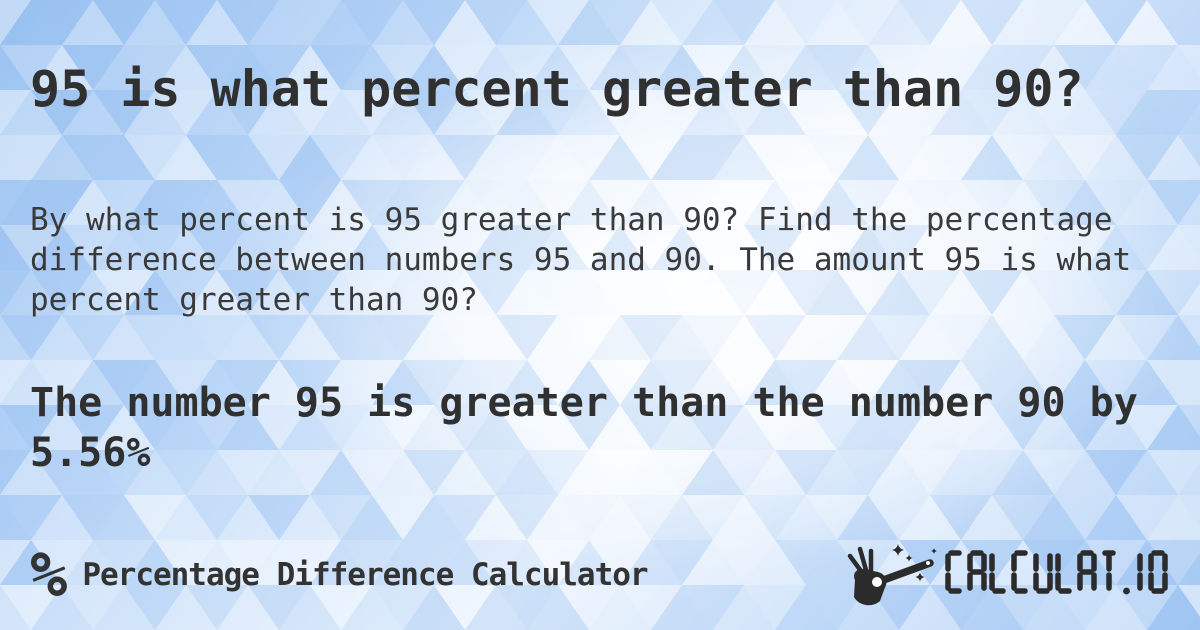 The image size is (1200, 630). I want to click on brand-logo-text, so click(1057, 575).